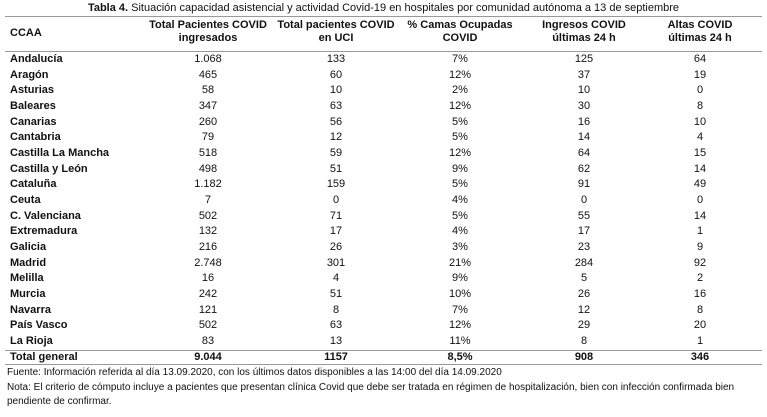 The height and width of the screenshot is (417, 767). I want to click on cell: 11%, so click(460, 341).